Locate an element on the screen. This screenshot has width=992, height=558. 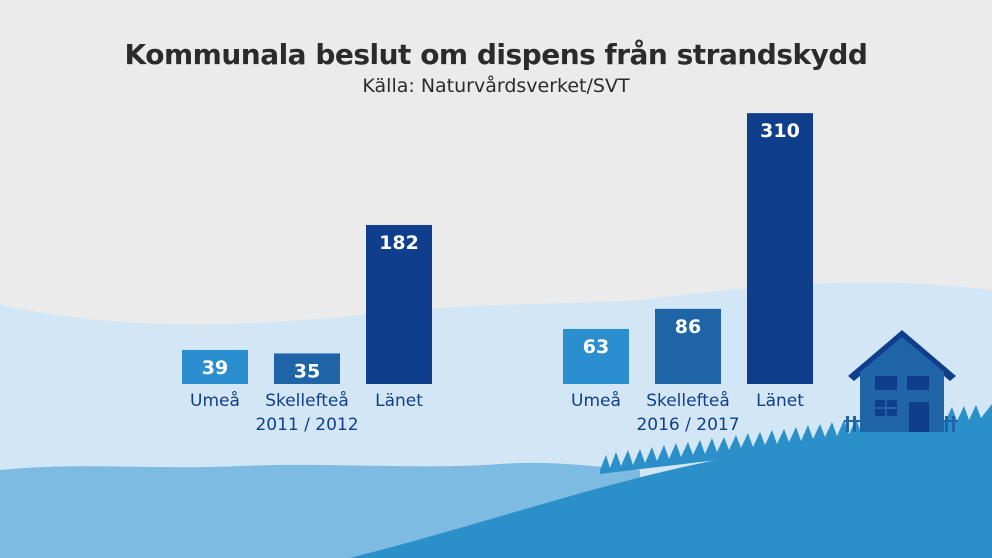
chart-subtitle: Källa: Naturvårdsverket/SVT is located at coordinates (496, 86).